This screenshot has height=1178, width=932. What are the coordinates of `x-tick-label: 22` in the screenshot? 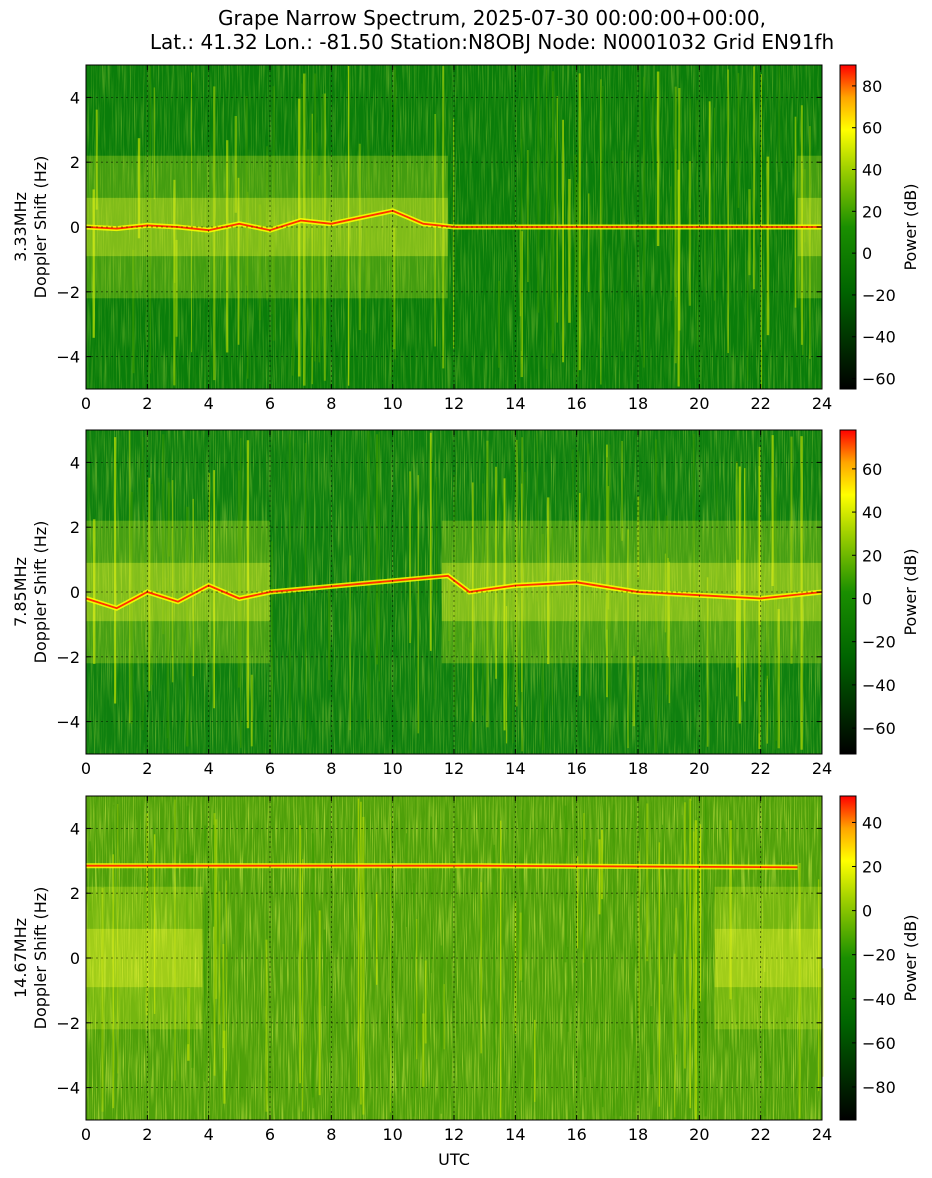 It's located at (760, 403).